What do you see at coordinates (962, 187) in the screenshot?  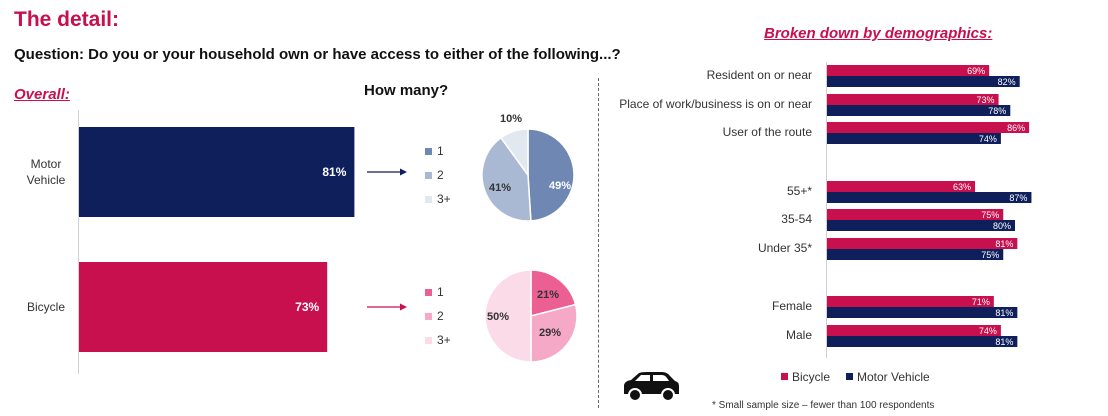 I see `demographic-bar-value: 63%` at bounding box center [962, 187].